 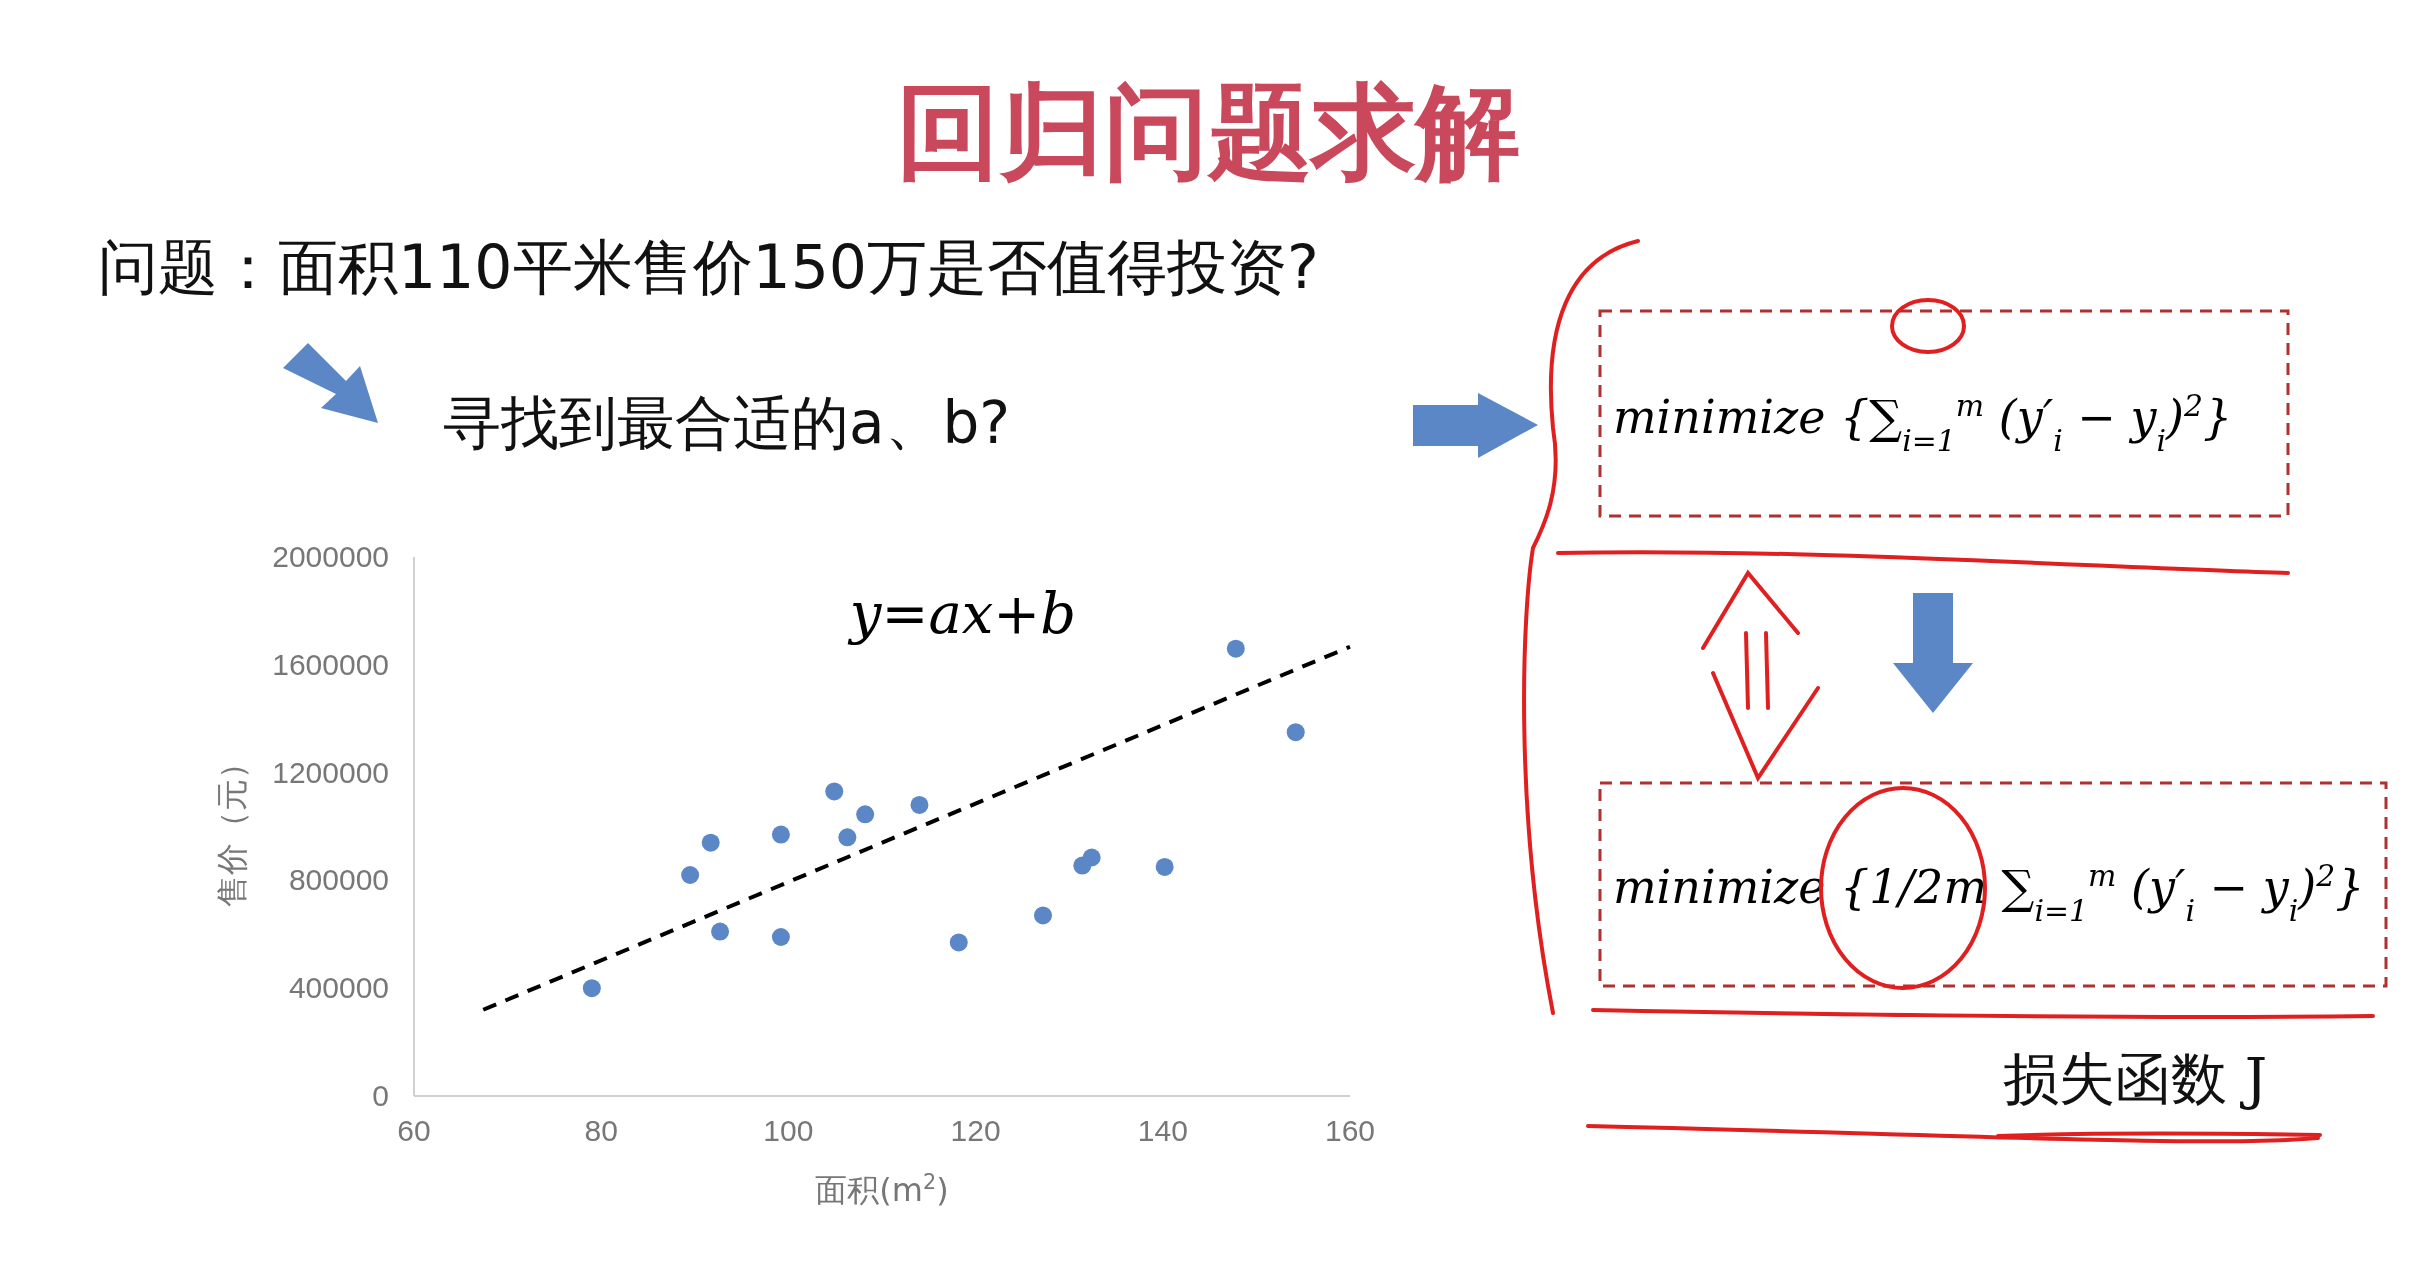 I want to click on y-tick-label: 2000000, so click(x=330, y=556).